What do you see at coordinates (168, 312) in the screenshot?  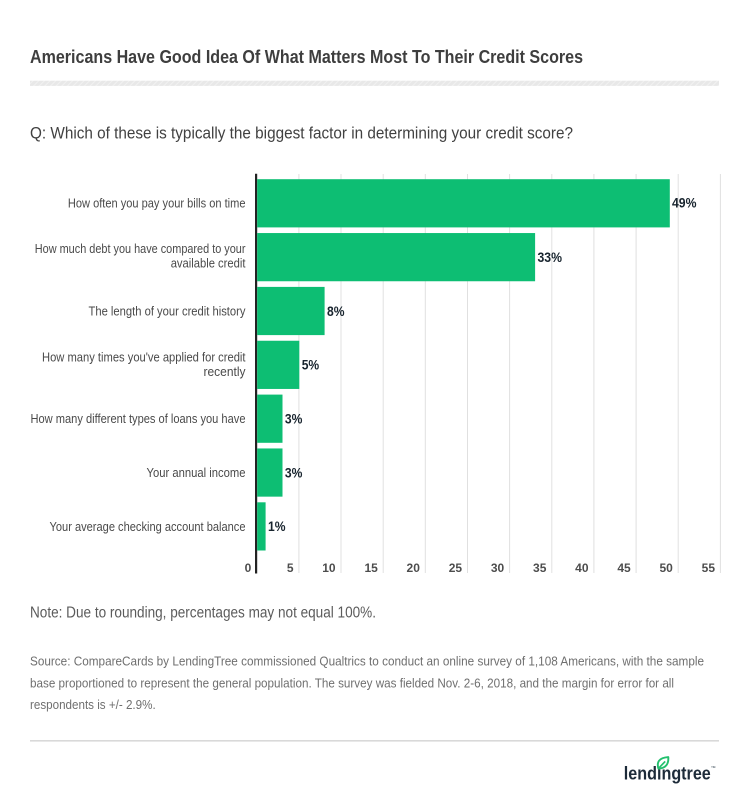 I see `svg-text:The length of your credit hist: The length of your credit history` at bounding box center [168, 312].